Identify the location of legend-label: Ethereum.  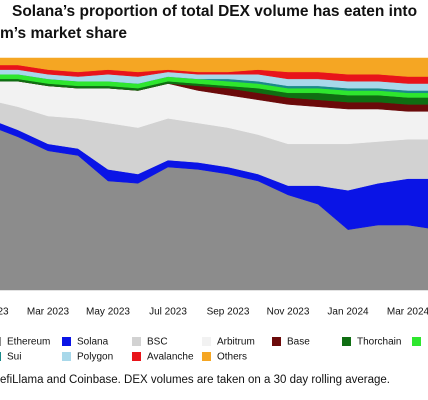
(28, 342).